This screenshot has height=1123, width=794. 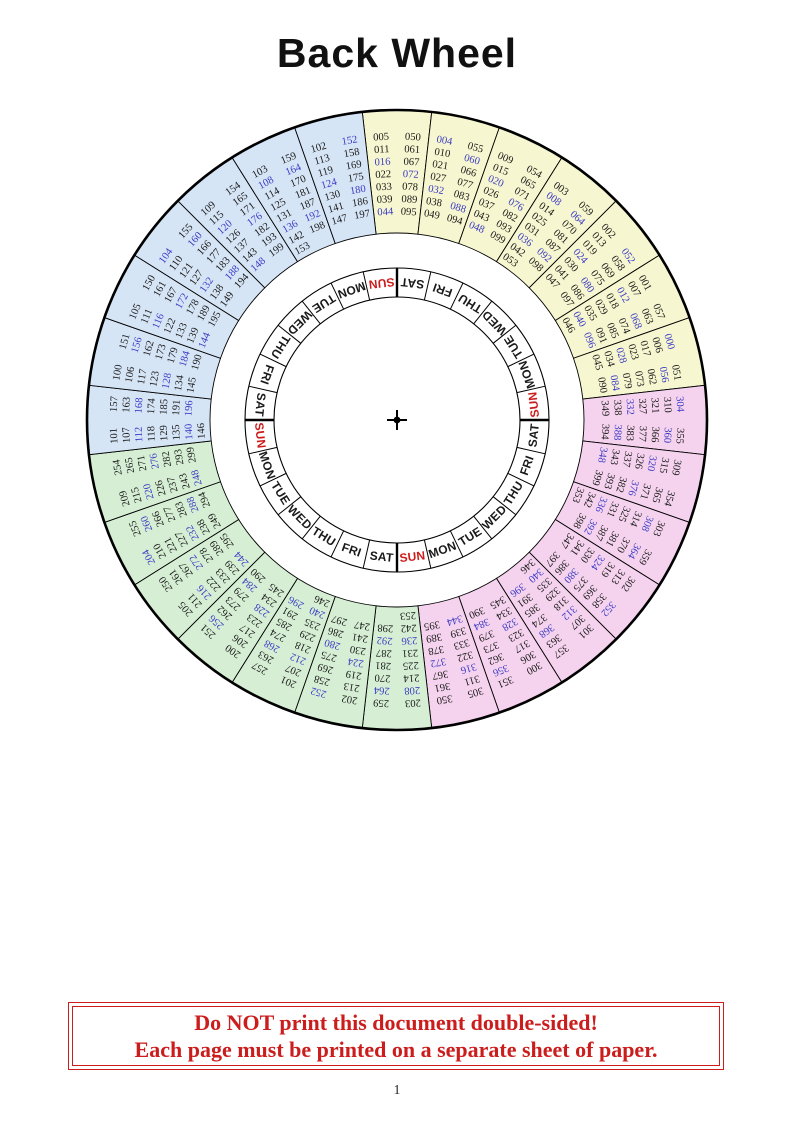 I want to click on wheel-number: 339, so click(x=458, y=631).